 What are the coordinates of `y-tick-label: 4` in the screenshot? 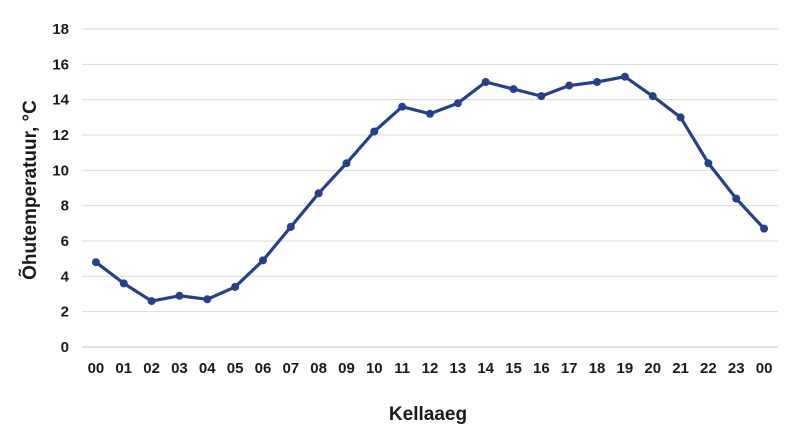 It's located at (65, 276).